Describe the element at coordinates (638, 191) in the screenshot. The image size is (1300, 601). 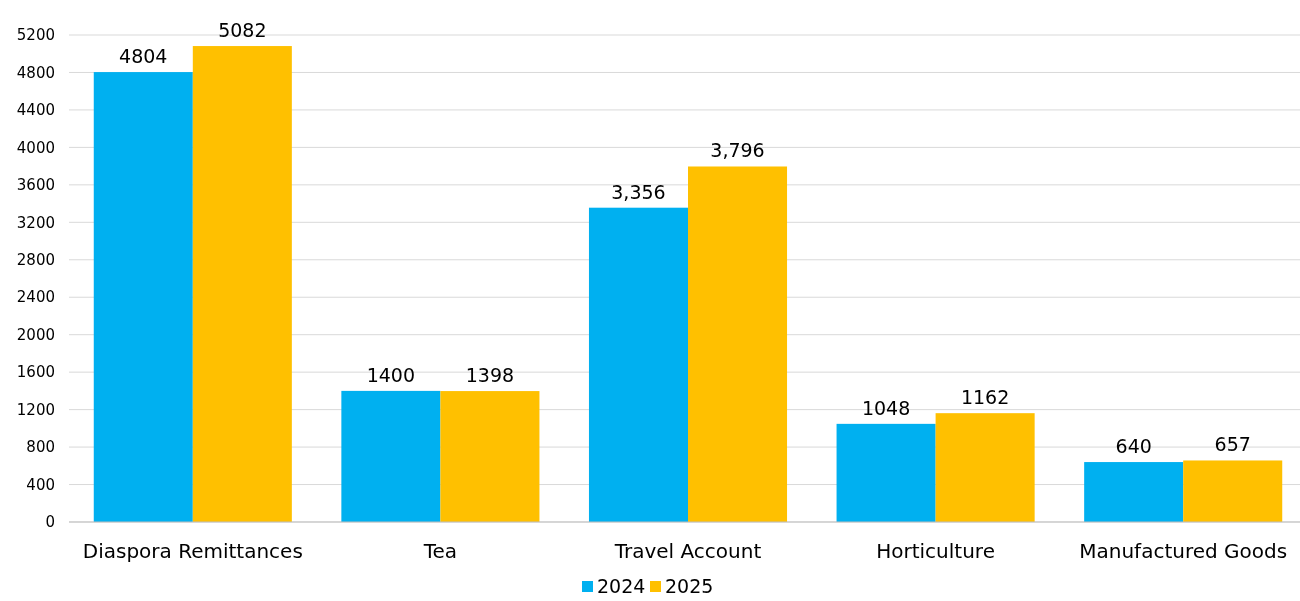
I see `data-label: 3,356` at that location.